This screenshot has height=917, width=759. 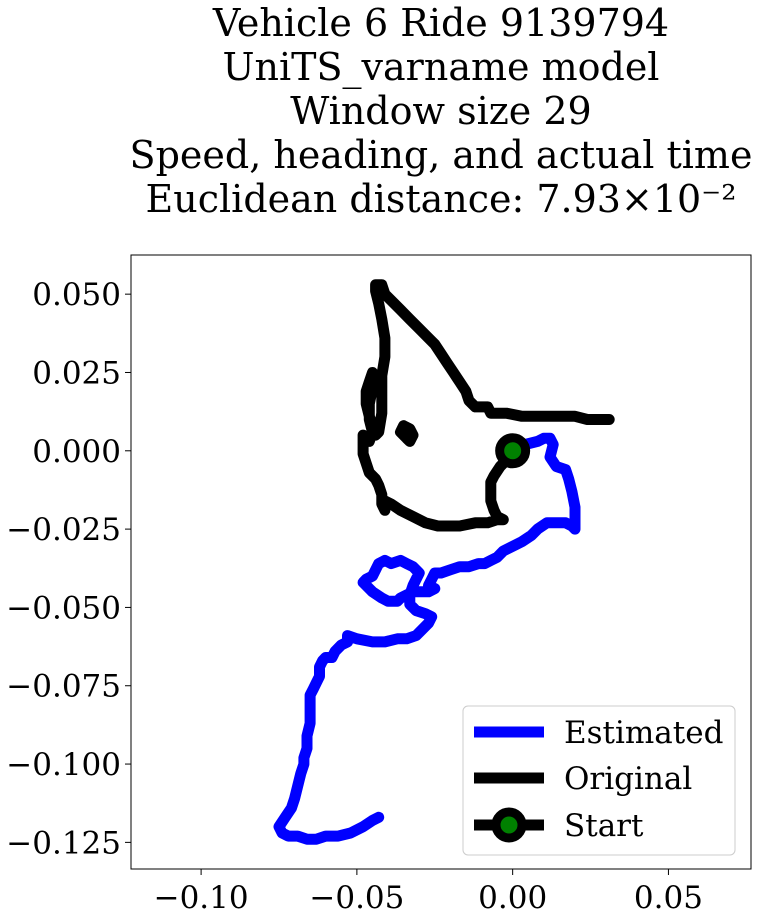 I want to click on y-tick-label: 0.000, so click(x=76, y=452).